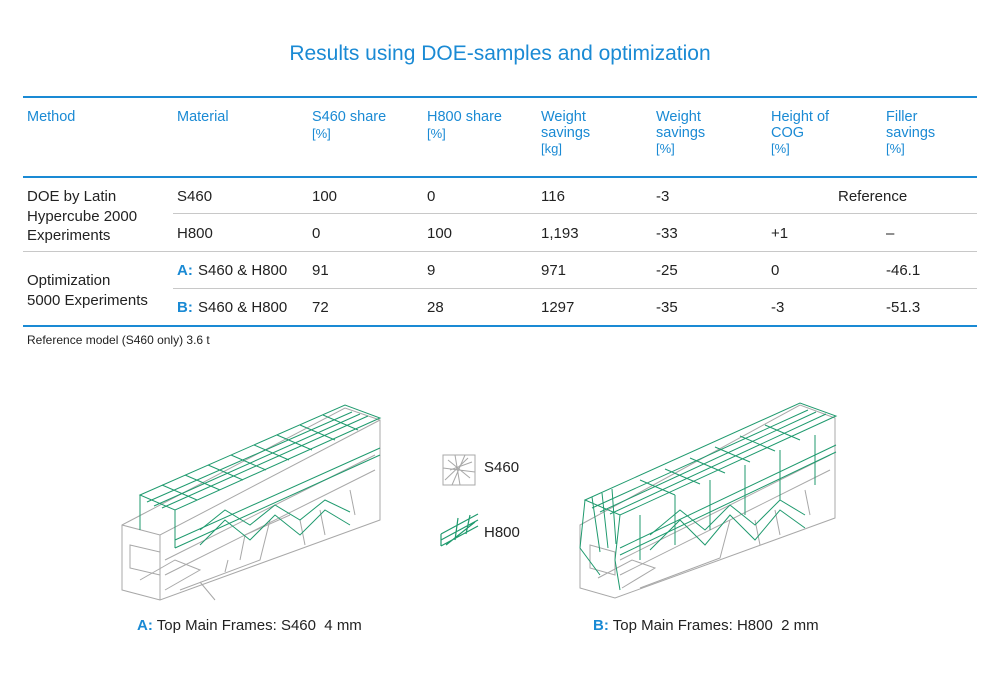  I want to click on group-divider, so click(500, 251).